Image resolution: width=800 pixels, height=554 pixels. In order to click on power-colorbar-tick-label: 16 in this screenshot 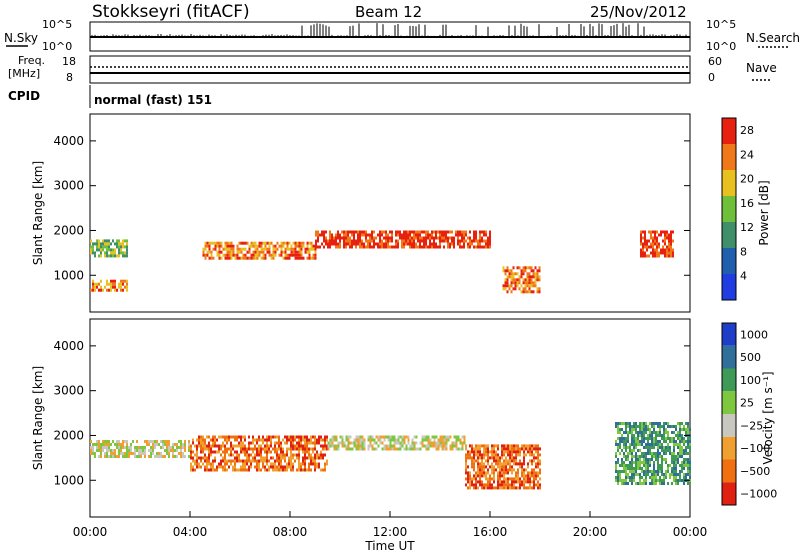, I will do `click(747, 203)`.